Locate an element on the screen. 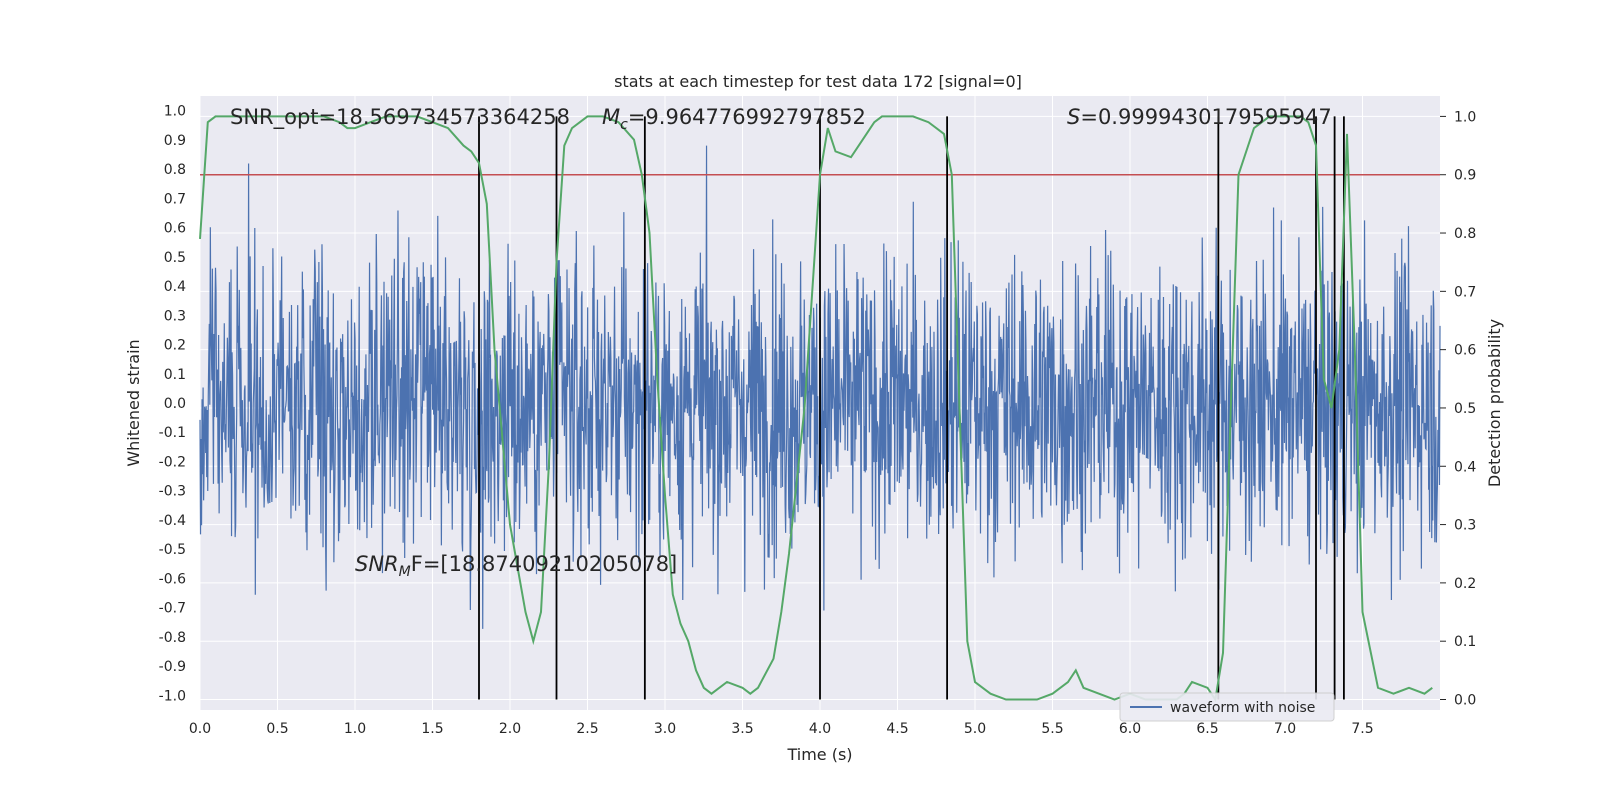 This screenshot has height=800, width=1600. x-tick-label: 1.5 is located at coordinates (432, 729).